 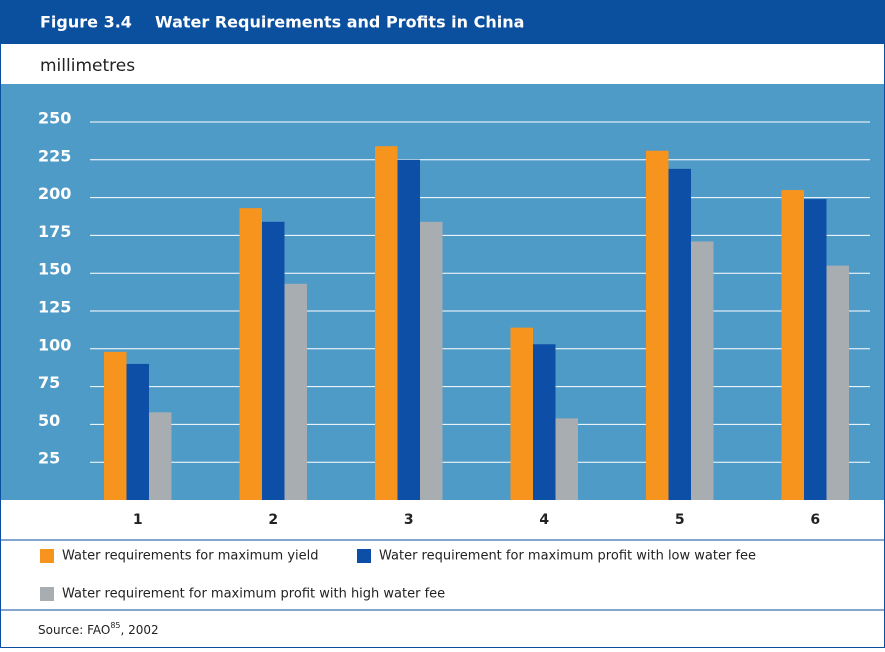 I want to click on x-tick-label: 6, so click(x=815, y=520).